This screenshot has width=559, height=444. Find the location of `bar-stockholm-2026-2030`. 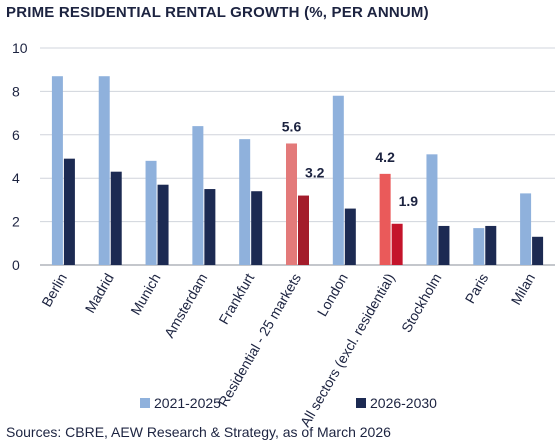

bar-stockholm-2026-2030 is located at coordinates (444, 245).